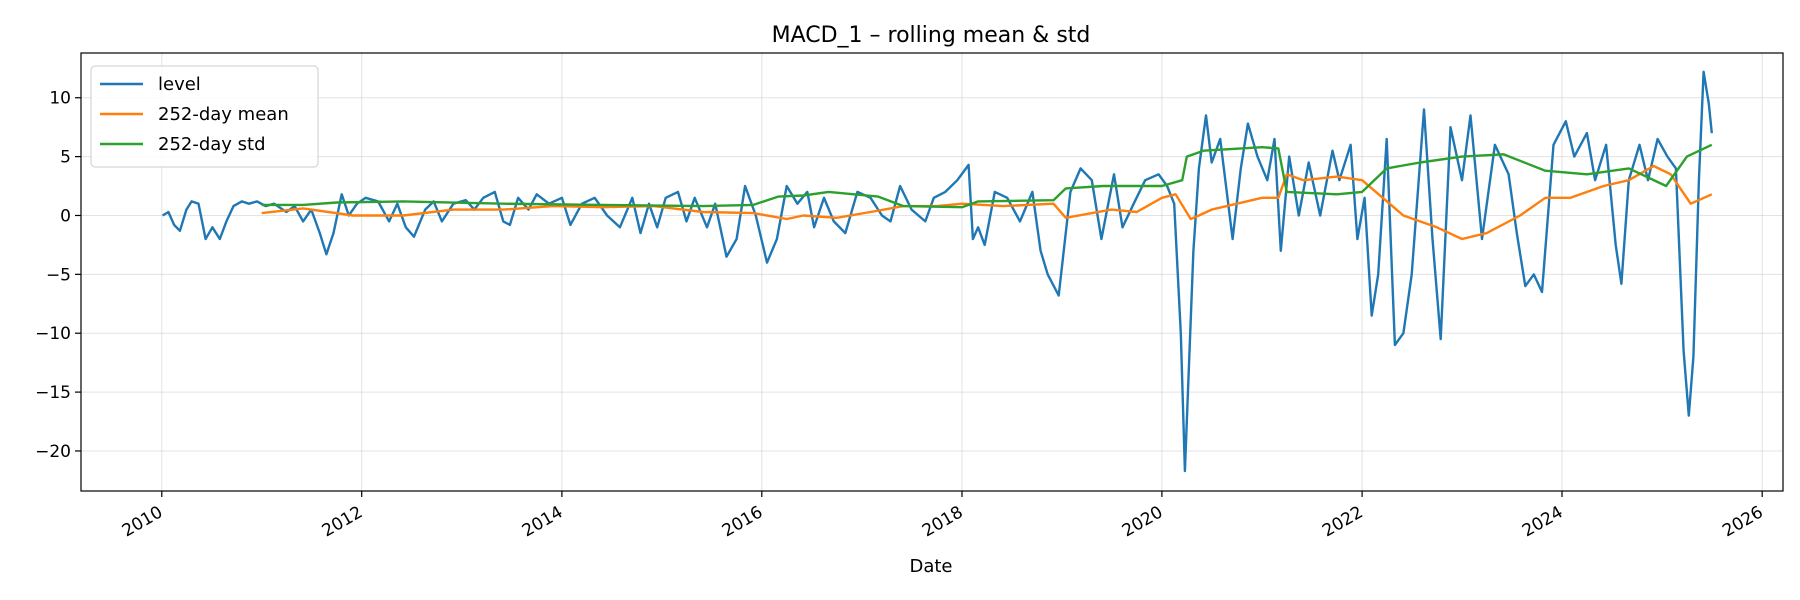 This screenshot has height=600, width=1800. I want to click on x-tick-label: 2016, so click(742, 521).